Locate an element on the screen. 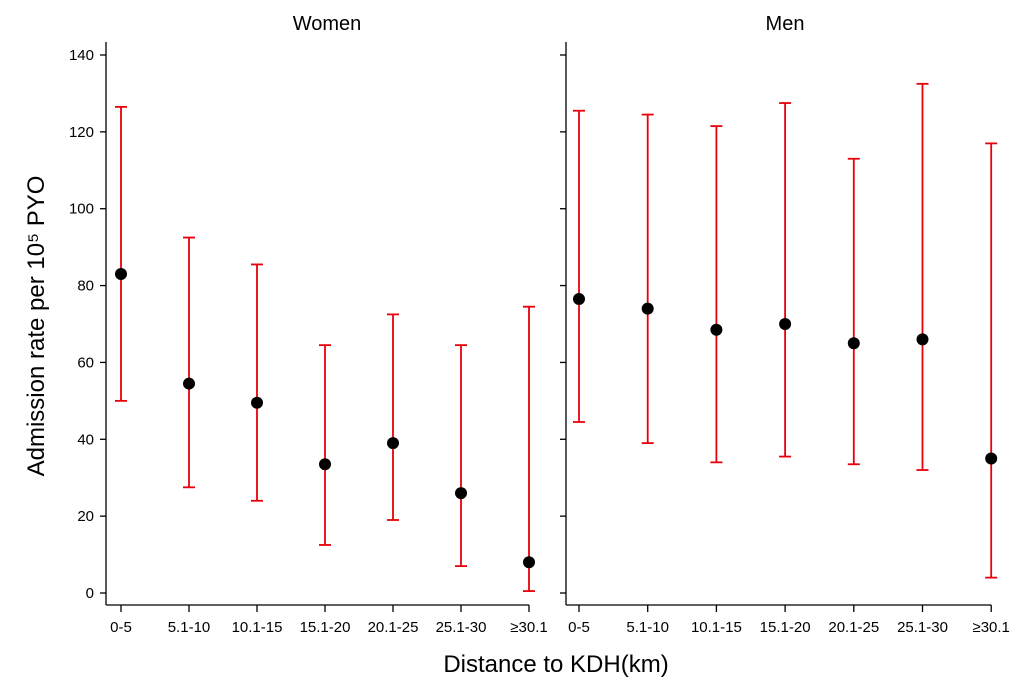 This screenshot has height=686, width=1015. y-tick-label: 40 is located at coordinates (85, 439).